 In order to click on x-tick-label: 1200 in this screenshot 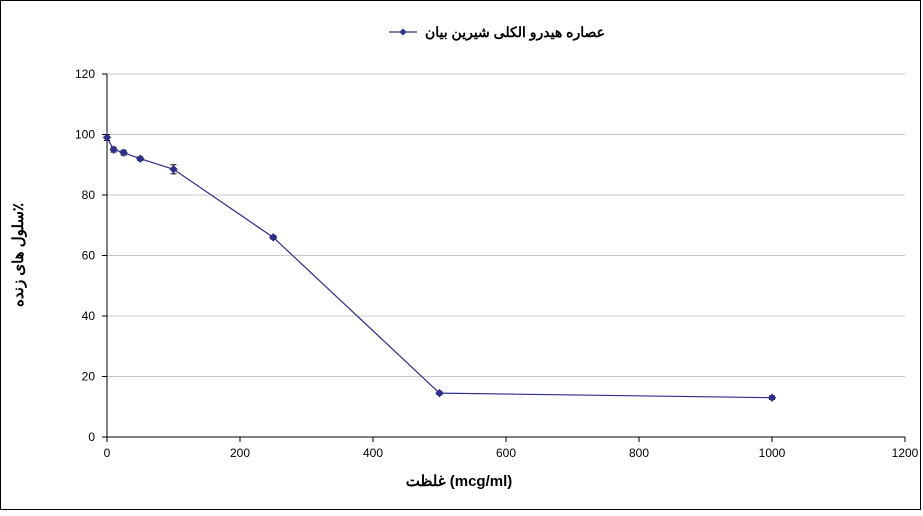, I will do `click(905, 453)`.